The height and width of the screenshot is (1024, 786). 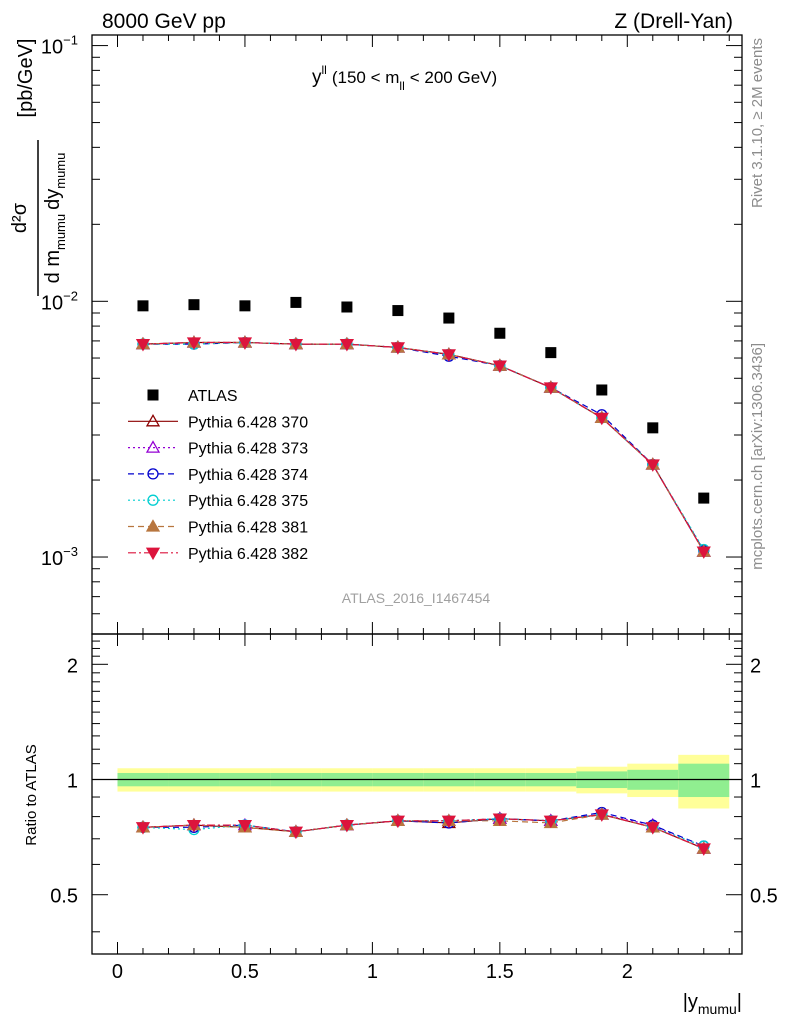 What do you see at coordinates (673, 21) in the screenshot?
I see `header-right-title: Z (Drell-Yan)` at bounding box center [673, 21].